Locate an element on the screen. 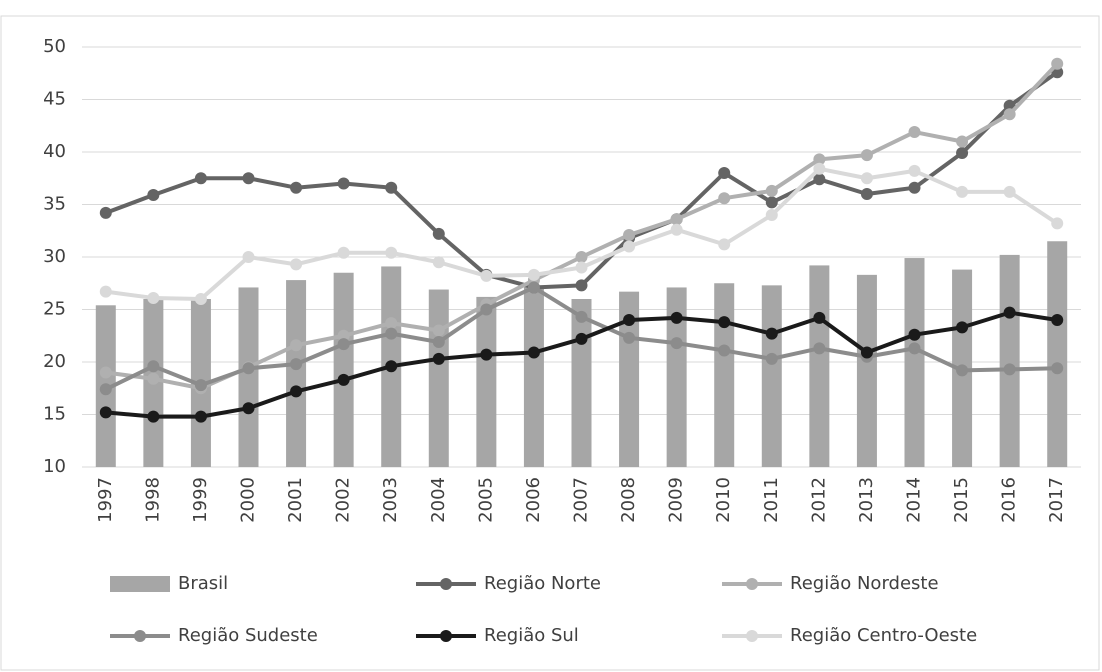  x-tick-label: 2008 is located at coordinates (628, 500).